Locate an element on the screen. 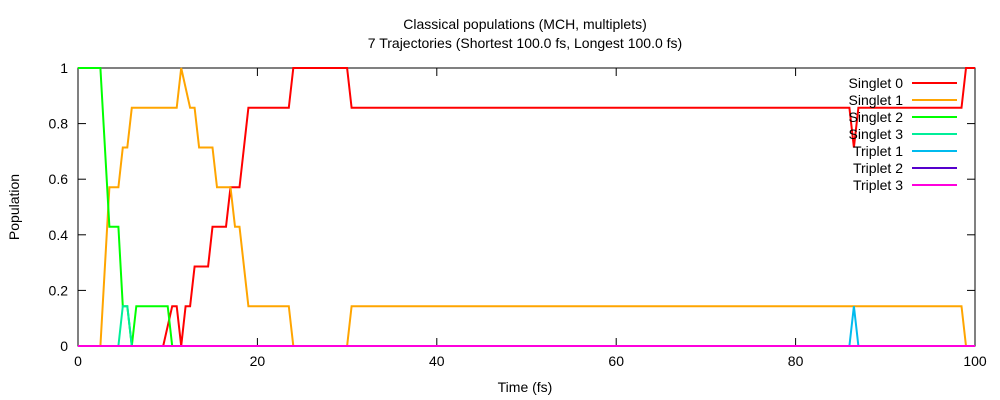 This screenshot has height=400, width=1000. y-axis-label: Population is located at coordinates (14, 207).